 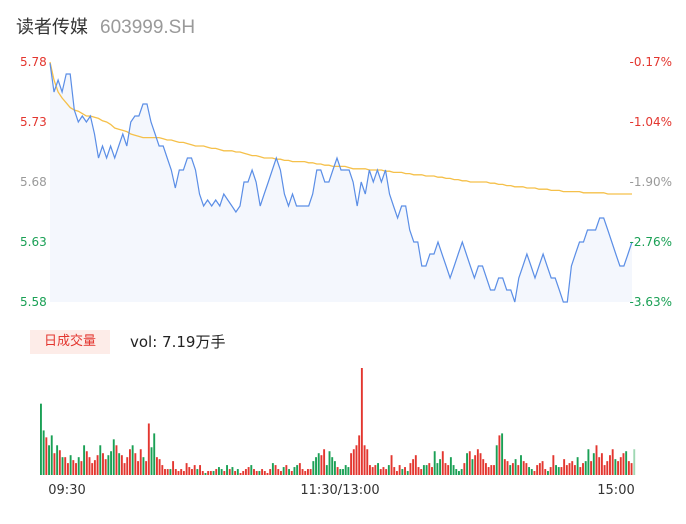 I want to click on y-tick-label-left: 5.73, so click(x=33, y=122).